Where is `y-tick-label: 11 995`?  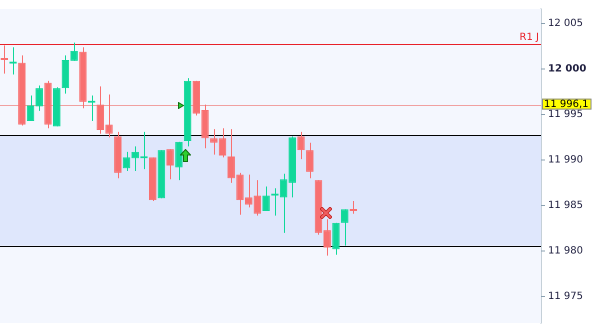 y-tick-label: 11 995 is located at coordinates (565, 114).